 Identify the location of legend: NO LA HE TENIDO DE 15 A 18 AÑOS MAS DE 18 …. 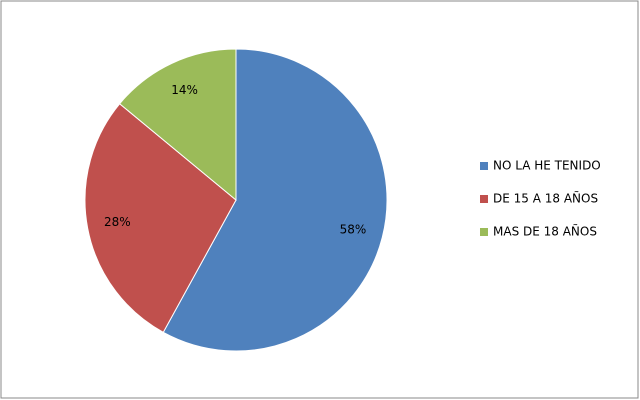
(540, 199).